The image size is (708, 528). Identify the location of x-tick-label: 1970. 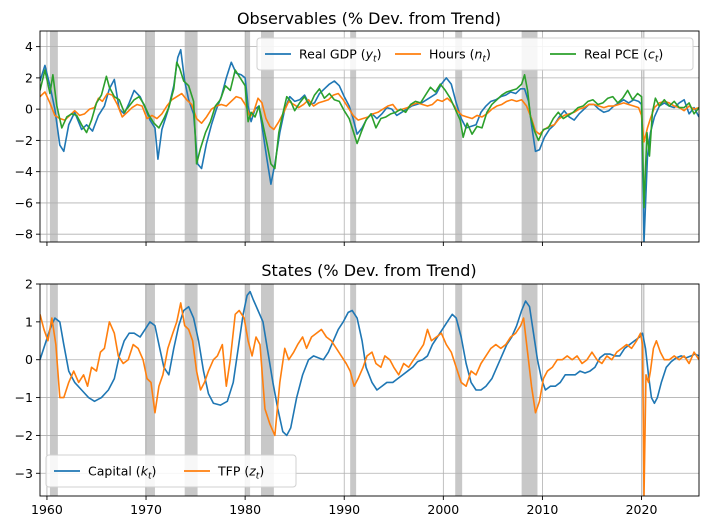
(146, 509).